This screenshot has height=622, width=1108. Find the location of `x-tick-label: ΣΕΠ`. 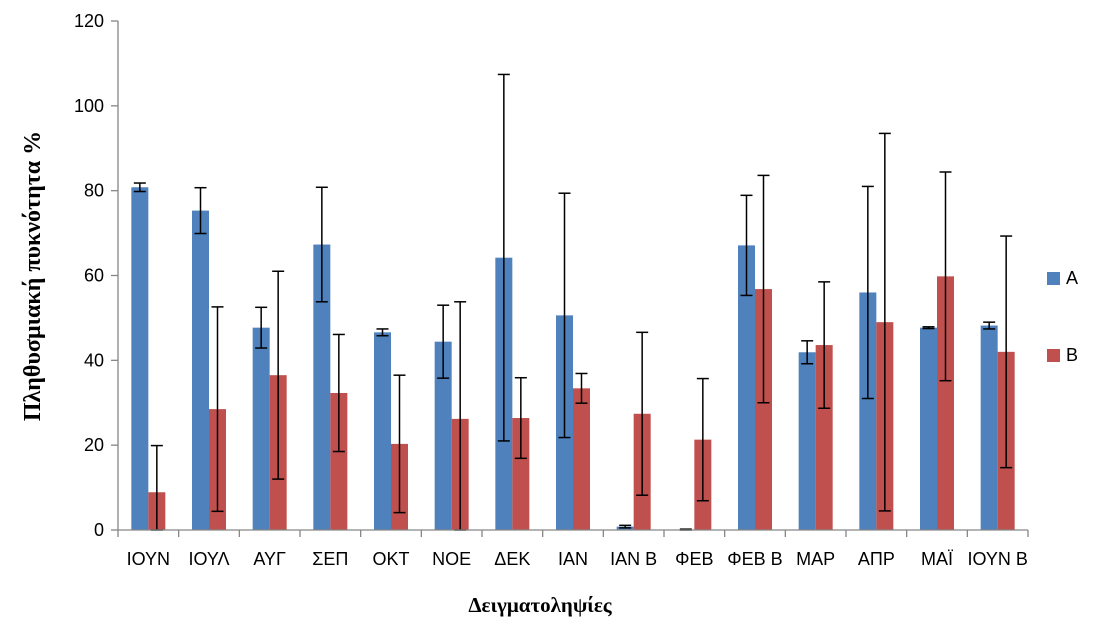

x-tick-label: ΣΕΠ is located at coordinates (330, 559).